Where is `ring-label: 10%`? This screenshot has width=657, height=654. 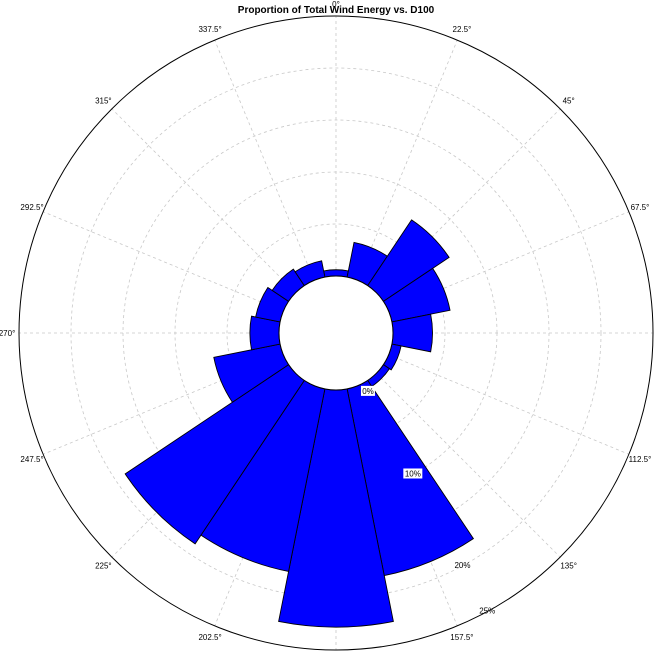
ring-label: 10% is located at coordinates (413, 473).